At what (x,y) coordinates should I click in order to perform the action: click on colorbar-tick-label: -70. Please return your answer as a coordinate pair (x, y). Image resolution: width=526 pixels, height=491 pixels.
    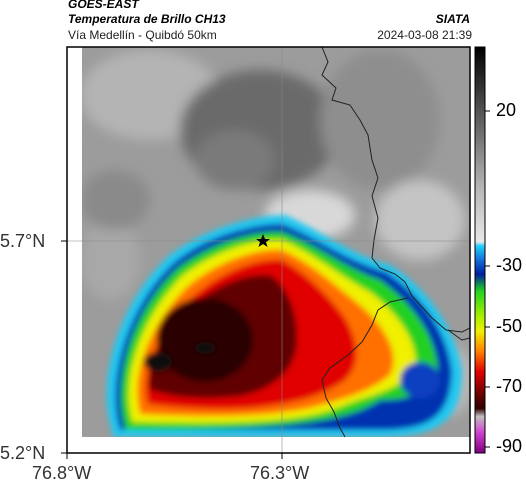
    Looking at the image, I should click on (509, 386).